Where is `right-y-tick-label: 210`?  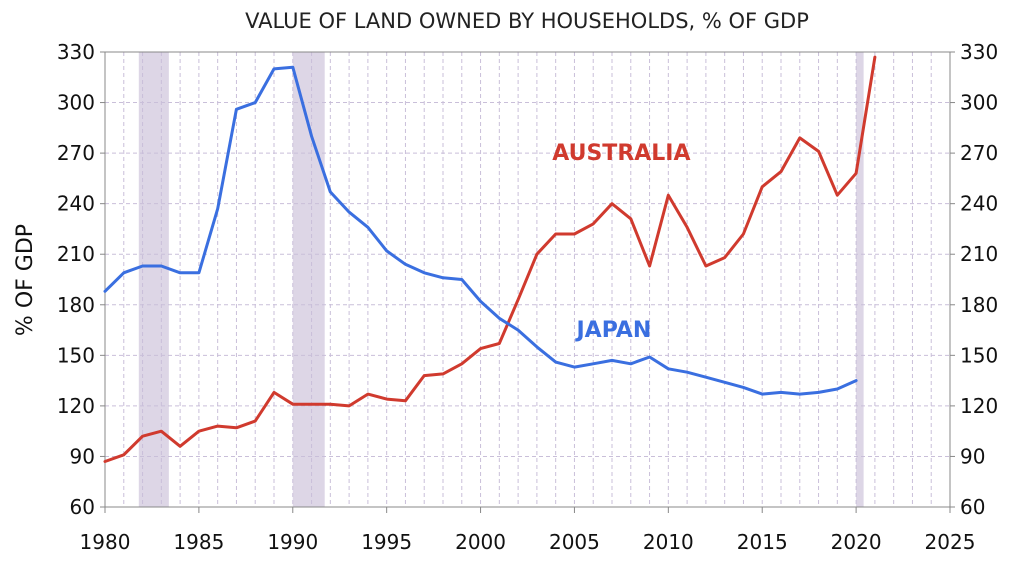
right-y-tick-label: 210 is located at coordinates (979, 254).